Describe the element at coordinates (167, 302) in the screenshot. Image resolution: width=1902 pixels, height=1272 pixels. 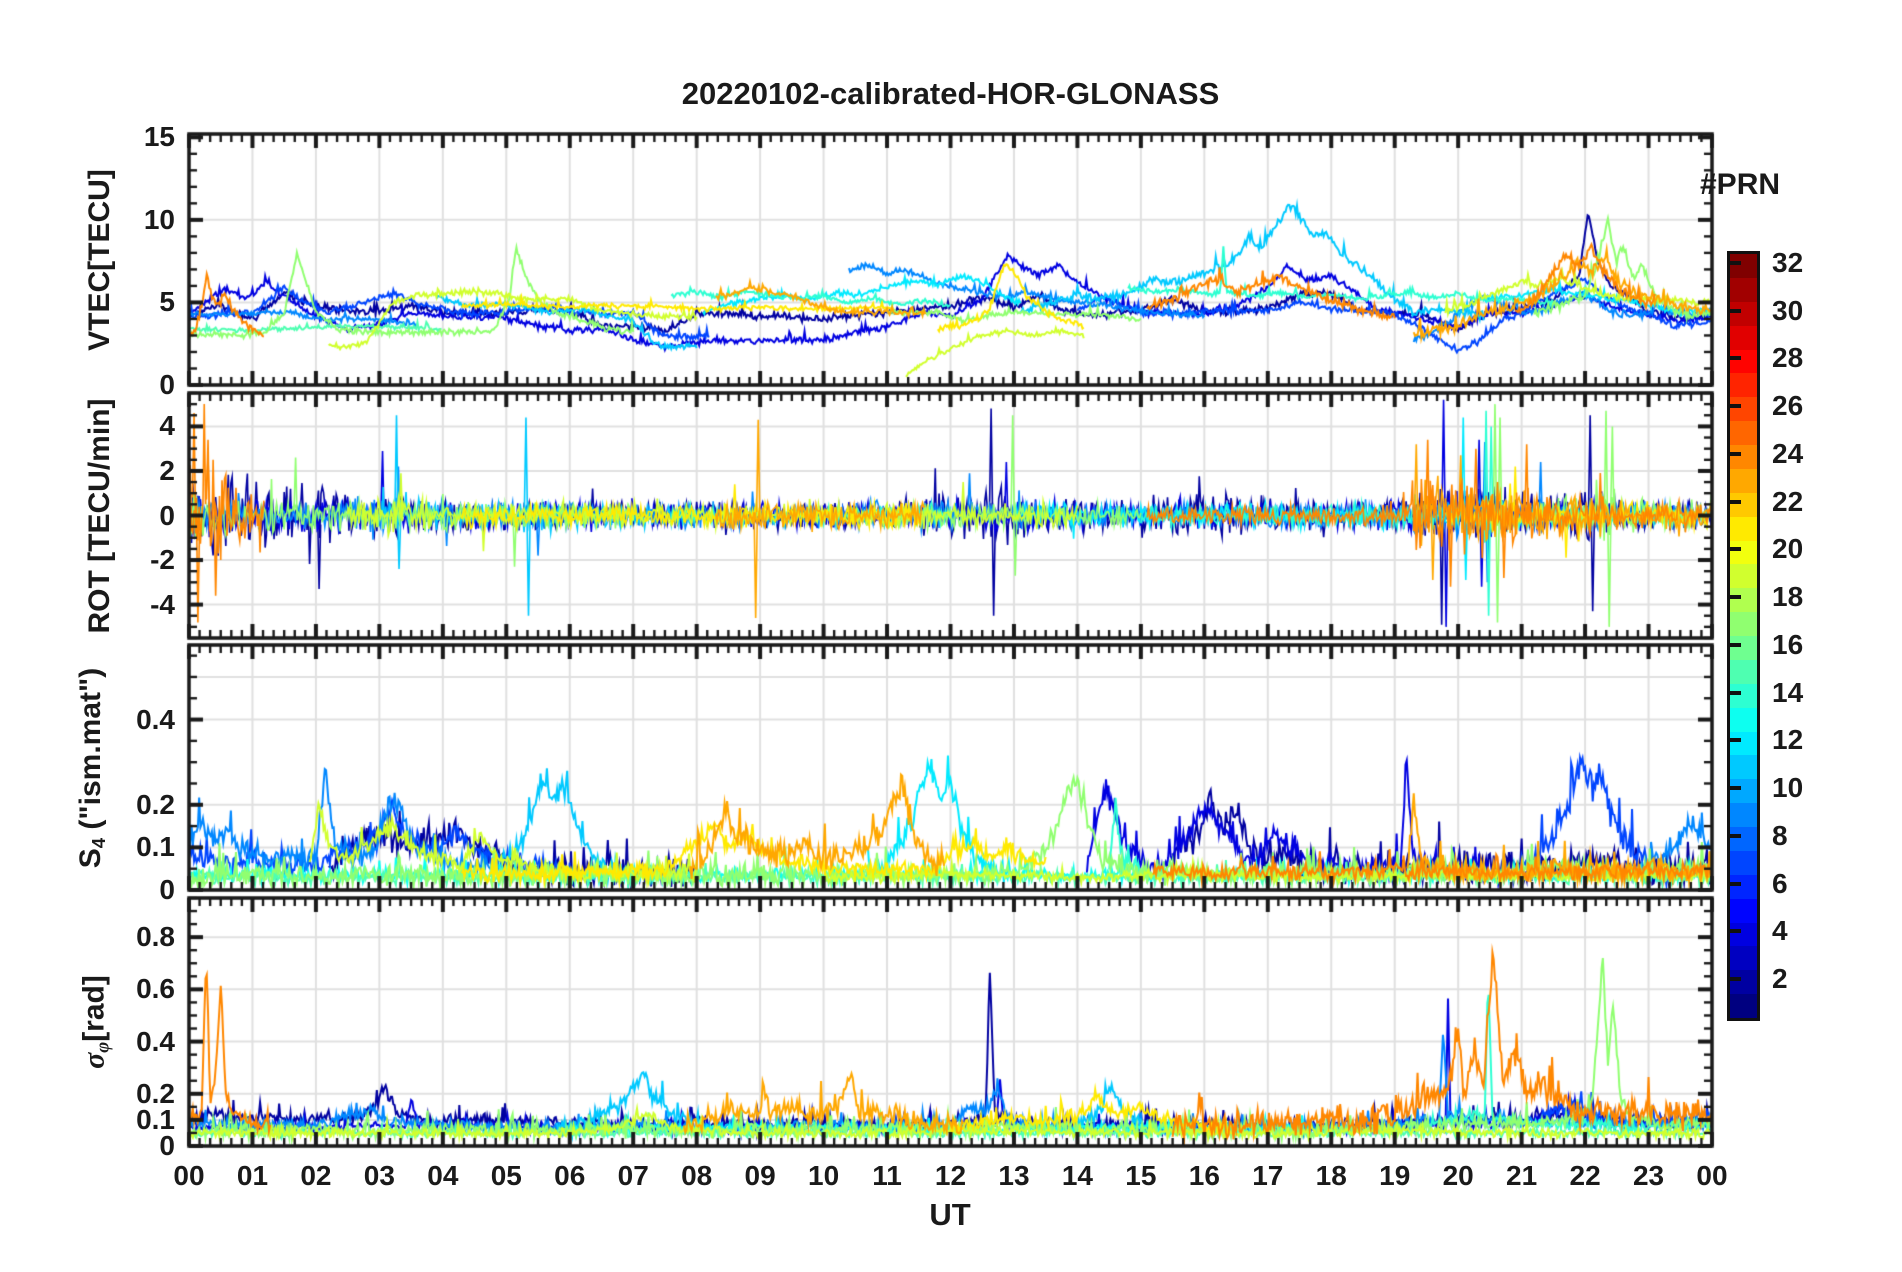
I see `y-tick-label: 5` at that location.